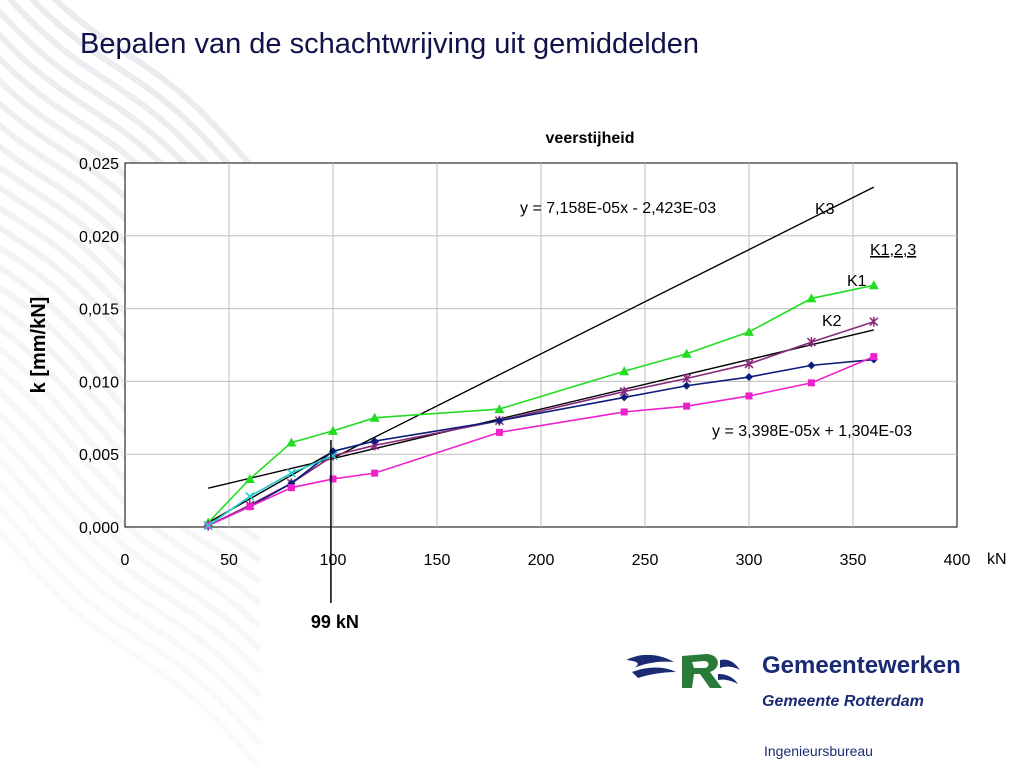 The width and height of the screenshot is (1024, 768). Describe the element at coordinates (618, 208) in the screenshot. I see `trendline-equation: y = 7,158E-05x - 2,423E-03` at that location.